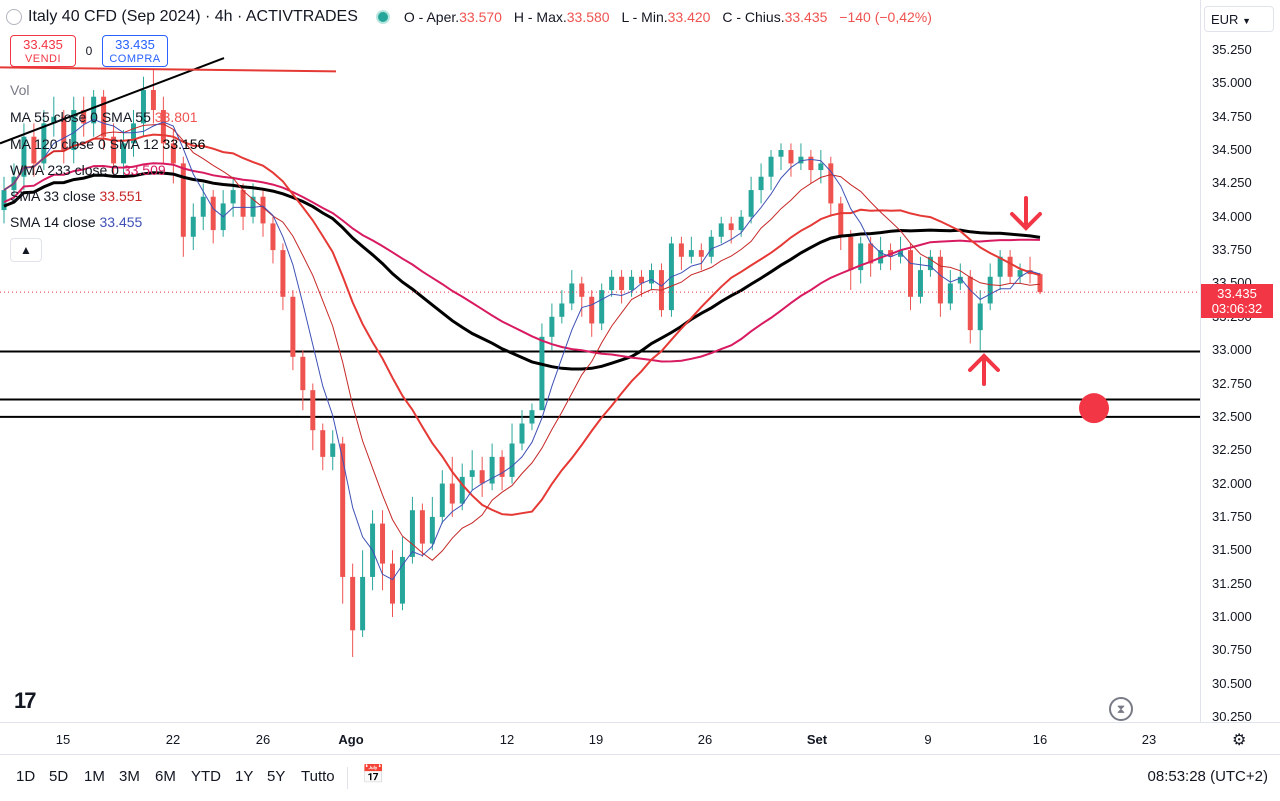 The width and height of the screenshot is (1280, 801). What do you see at coordinates (373, 774) in the screenshot?
I see `calendar-icon: 📅` at bounding box center [373, 774].